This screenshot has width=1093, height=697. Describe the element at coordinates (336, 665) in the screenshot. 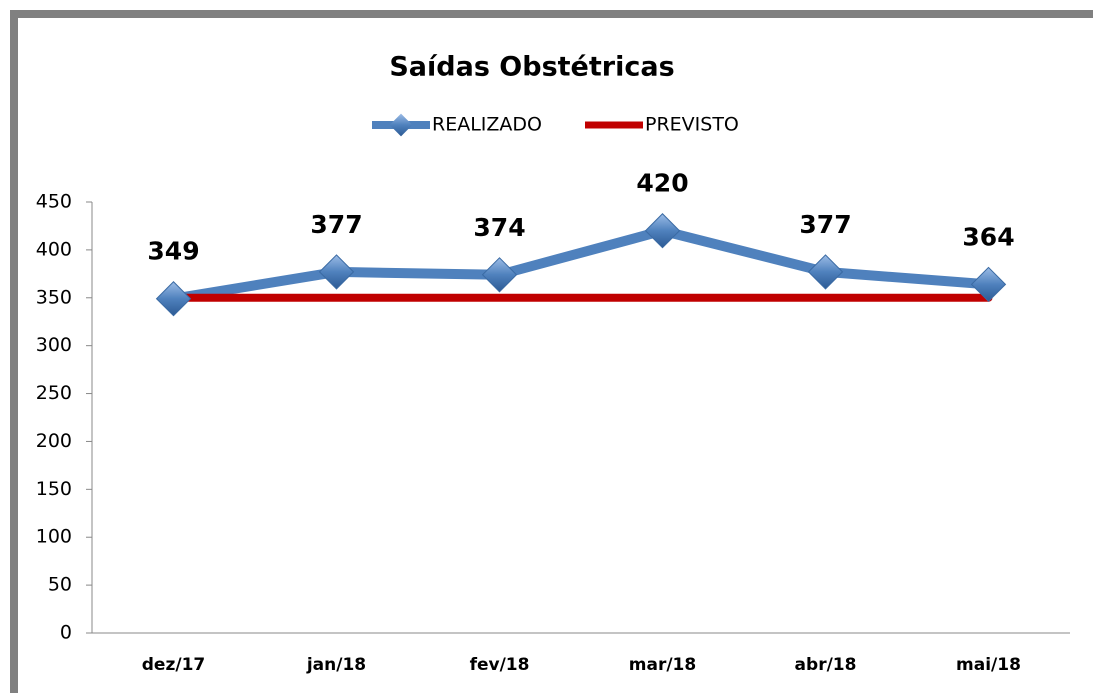

I see `x-tick-label: jan/18` at that location.